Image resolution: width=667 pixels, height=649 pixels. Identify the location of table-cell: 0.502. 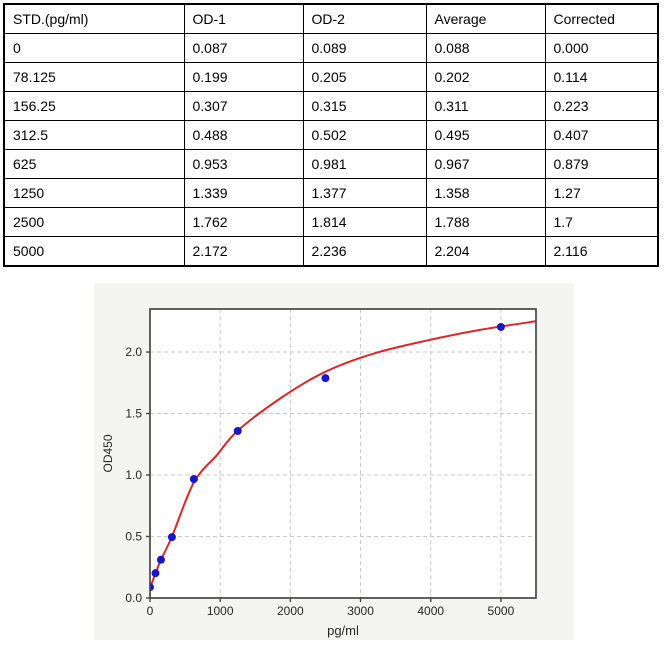
(364, 135).